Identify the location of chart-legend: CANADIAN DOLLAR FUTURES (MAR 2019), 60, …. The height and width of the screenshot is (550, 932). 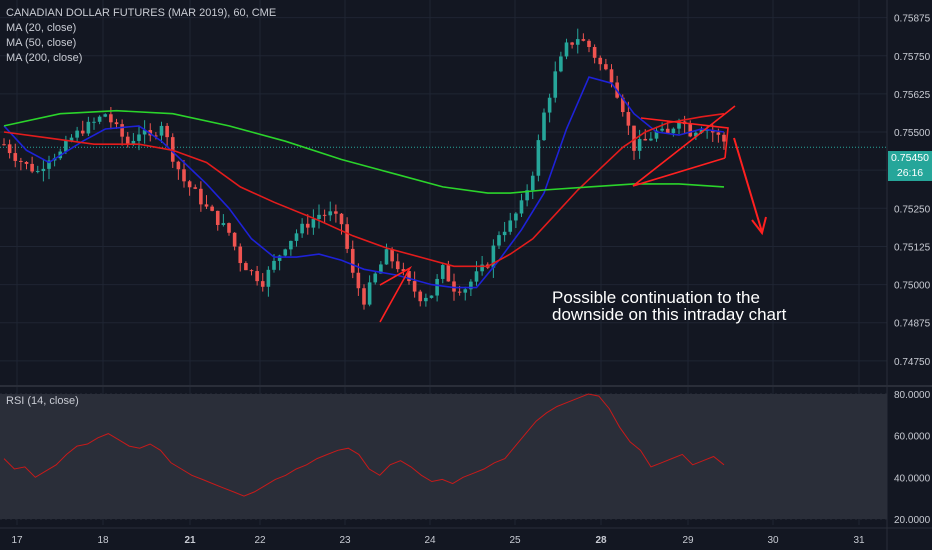
(141, 36).